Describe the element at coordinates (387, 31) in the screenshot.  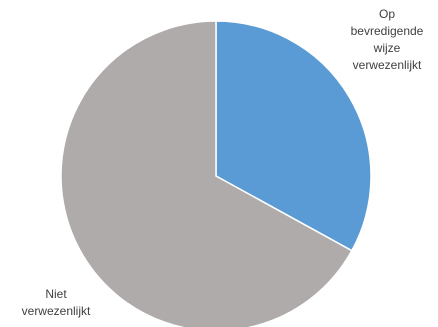
I see `slice-label-line: bevredigende` at that location.